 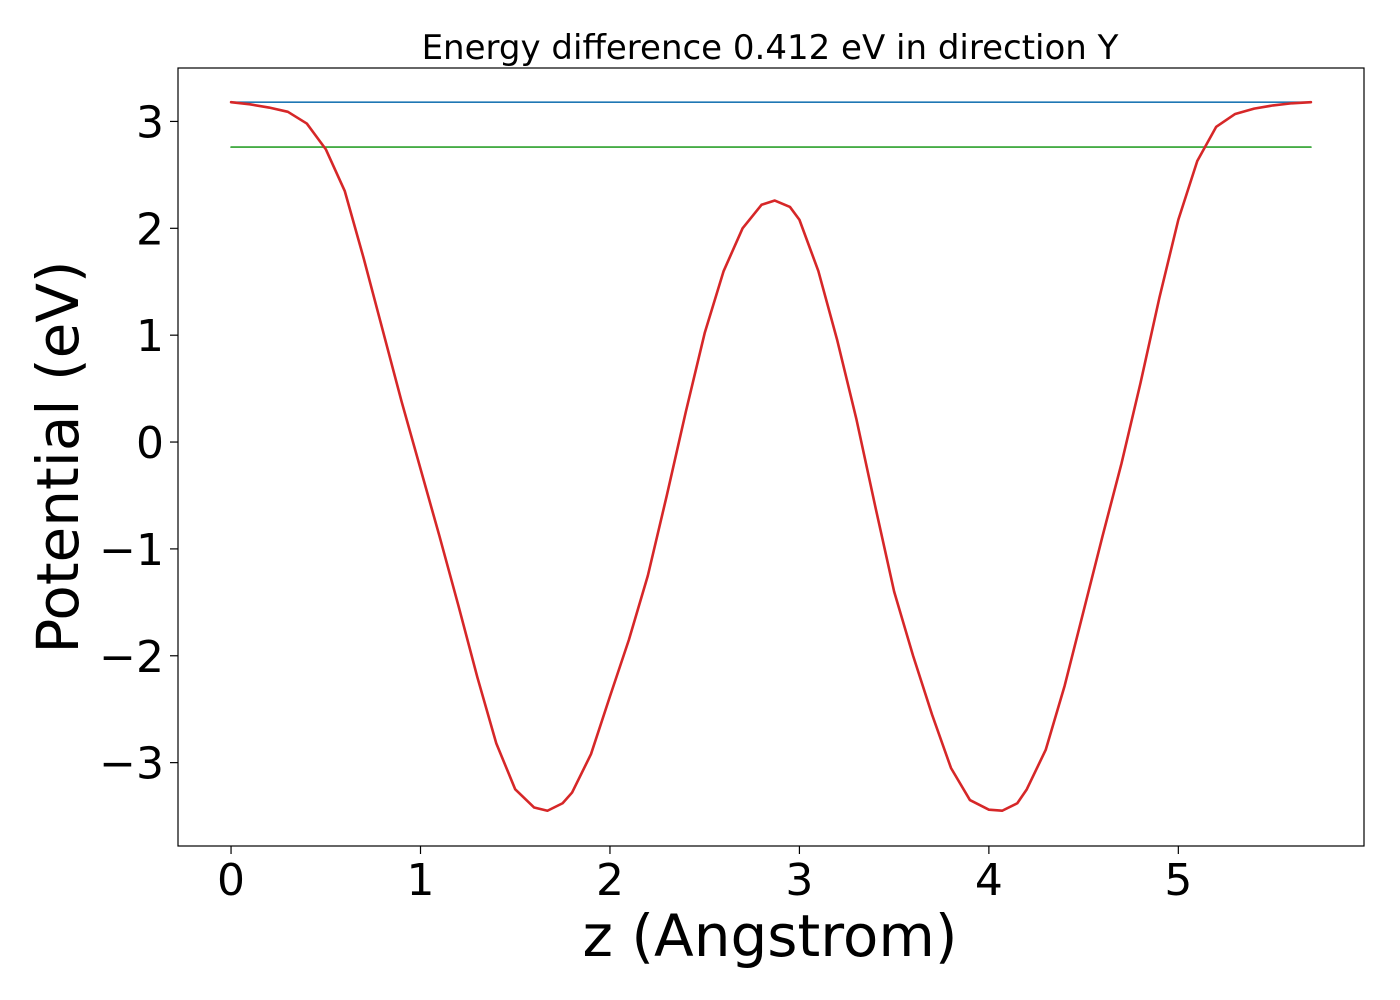 What do you see at coordinates (770, 936) in the screenshot?
I see `x-axis-label: z (Angstrom)` at bounding box center [770, 936].